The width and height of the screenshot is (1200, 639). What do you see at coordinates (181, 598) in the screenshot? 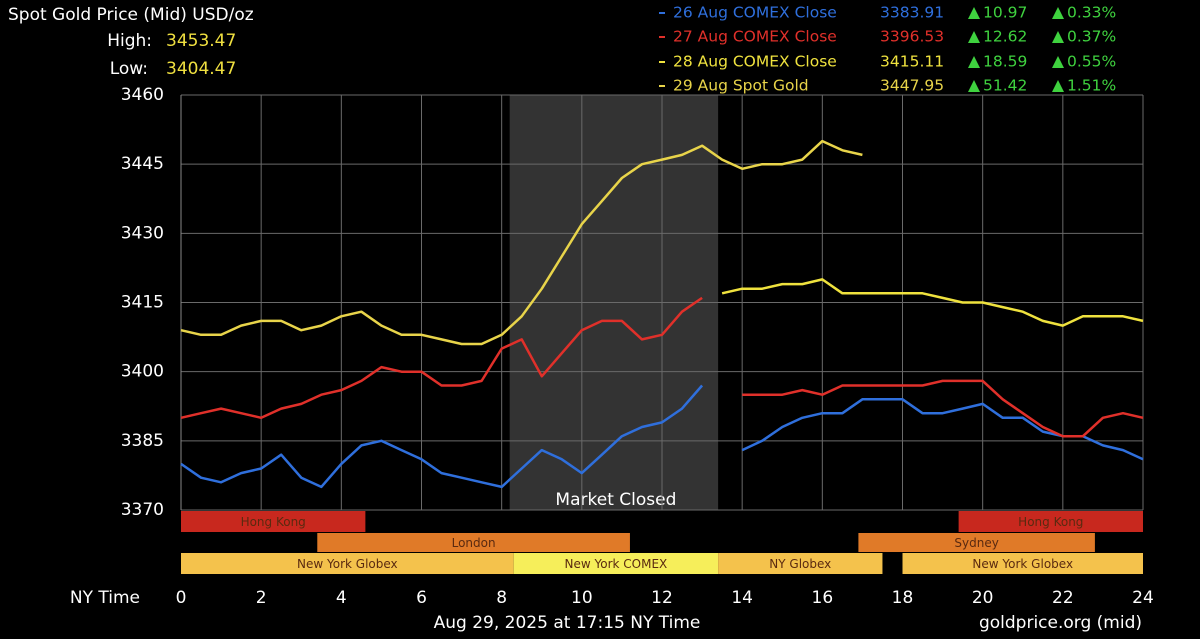
I see `x-tick-label: 0` at bounding box center [181, 598].